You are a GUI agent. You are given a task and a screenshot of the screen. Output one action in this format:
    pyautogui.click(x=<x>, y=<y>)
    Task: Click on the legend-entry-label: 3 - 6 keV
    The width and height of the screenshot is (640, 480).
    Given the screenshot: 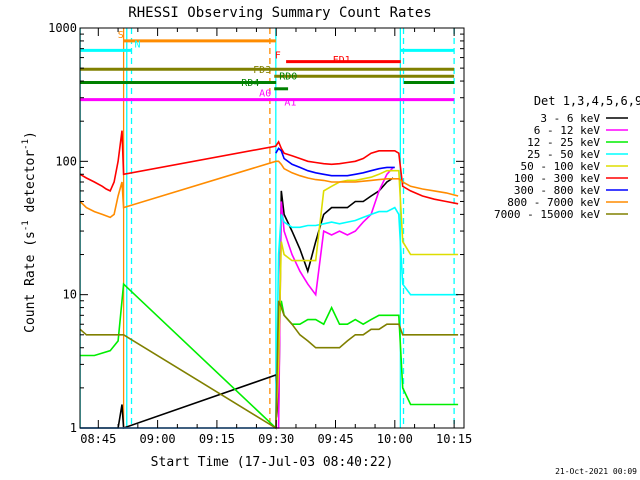 What is the action you would take?
    pyautogui.click(x=570, y=118)
    